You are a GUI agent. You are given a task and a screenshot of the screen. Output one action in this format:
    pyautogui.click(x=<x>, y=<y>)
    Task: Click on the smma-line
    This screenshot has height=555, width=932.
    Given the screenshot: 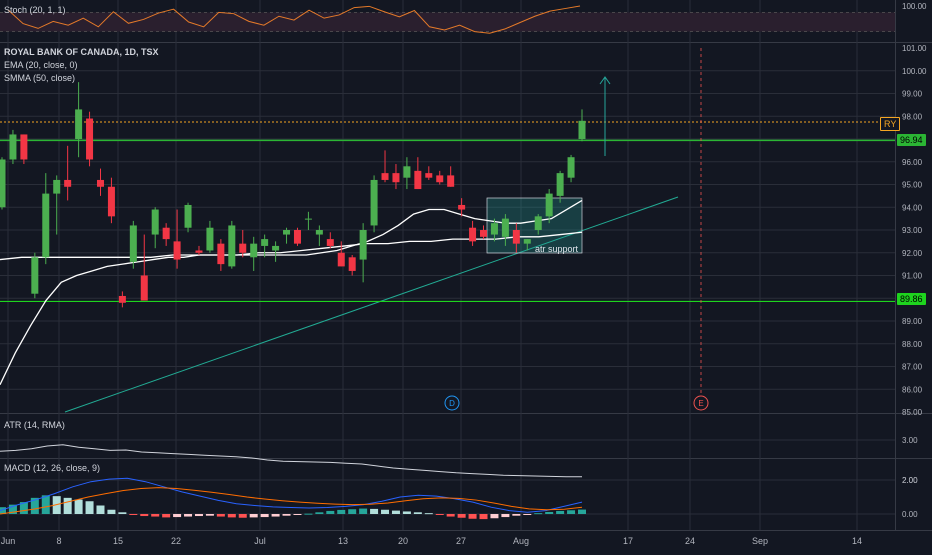 What is the action you would take?
    pyautogui.click(x=291, y=246)
    